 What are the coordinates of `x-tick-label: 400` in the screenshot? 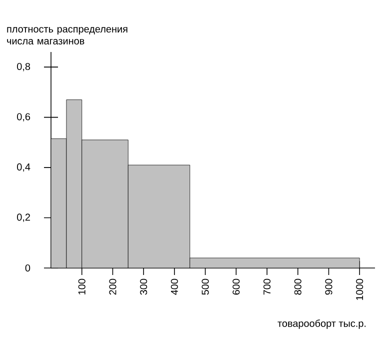 It's located at (174, 286).